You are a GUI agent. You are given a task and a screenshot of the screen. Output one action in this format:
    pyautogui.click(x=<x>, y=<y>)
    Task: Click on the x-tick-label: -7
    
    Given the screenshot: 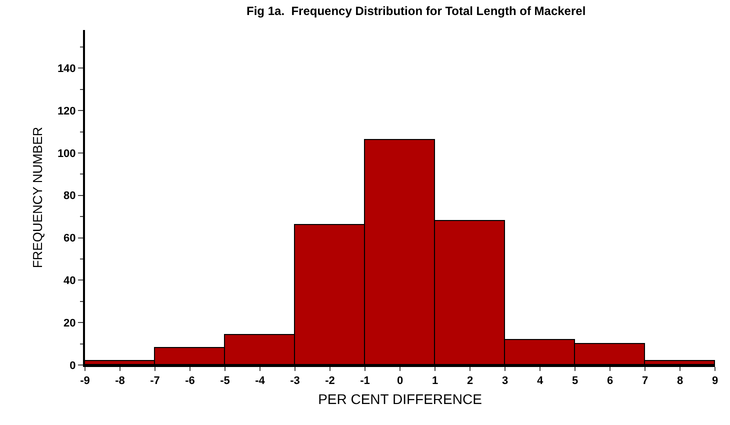 What is the action you would take?
    pyautogui.click(x=155, y=381)
    